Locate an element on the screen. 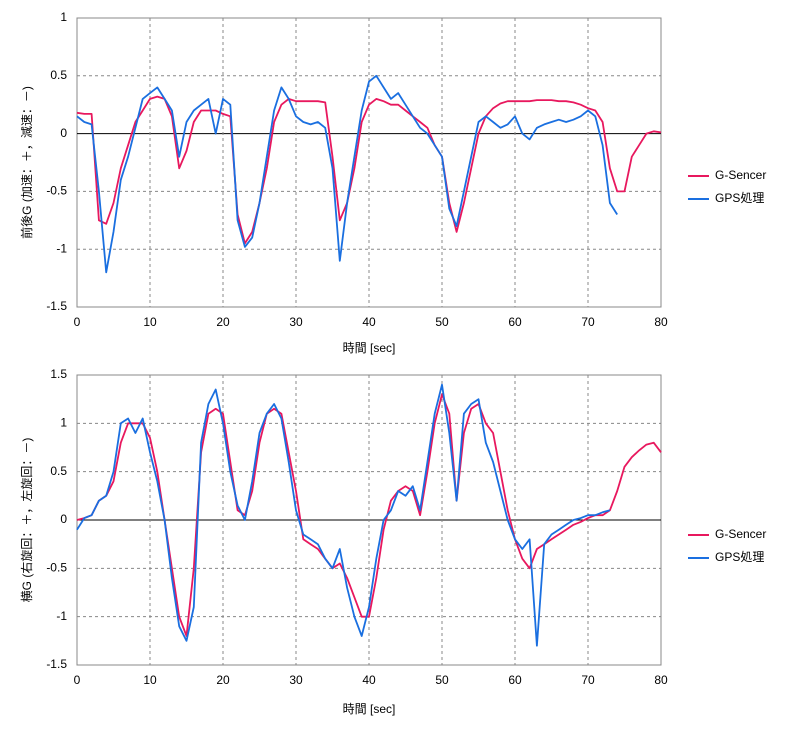  y-axis-label: 横G (右旋回：＋，左旋回：－) is located at coordinates (26, 520).